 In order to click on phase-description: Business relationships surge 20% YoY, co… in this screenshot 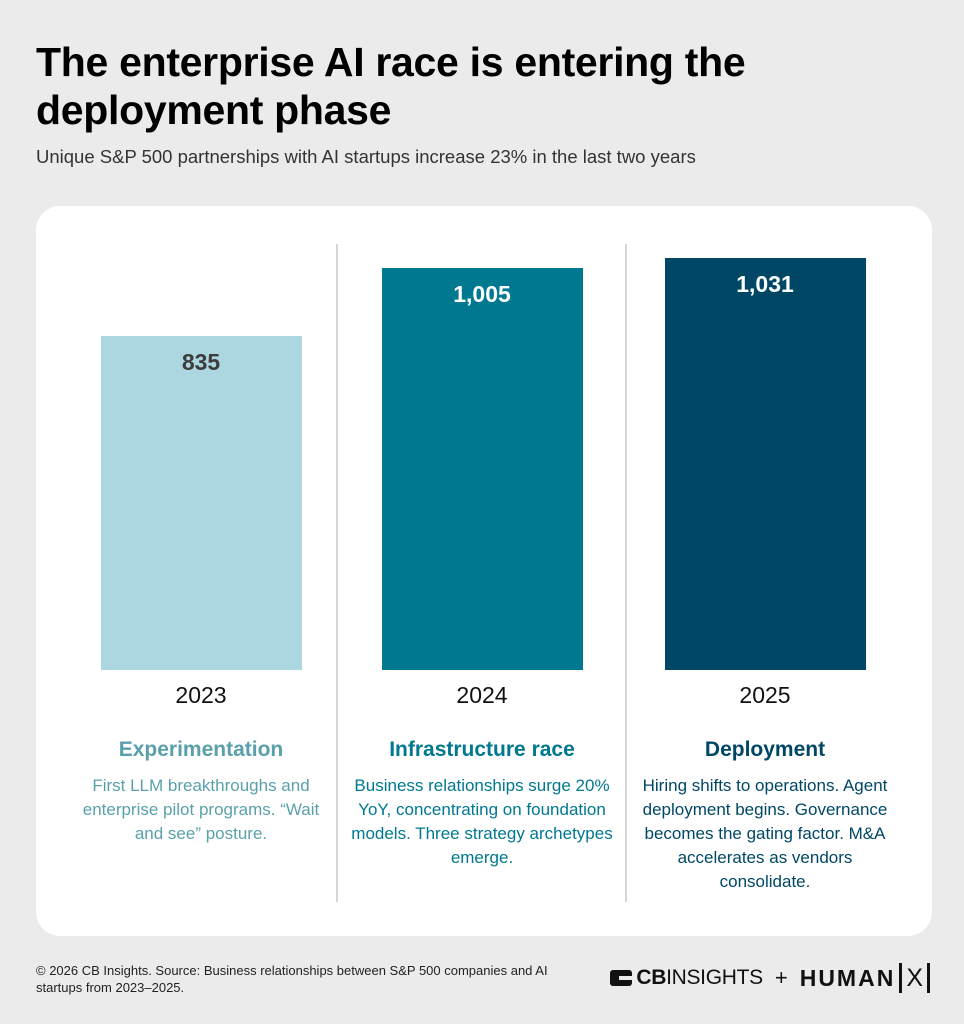, I will do `click(482, 821)`.